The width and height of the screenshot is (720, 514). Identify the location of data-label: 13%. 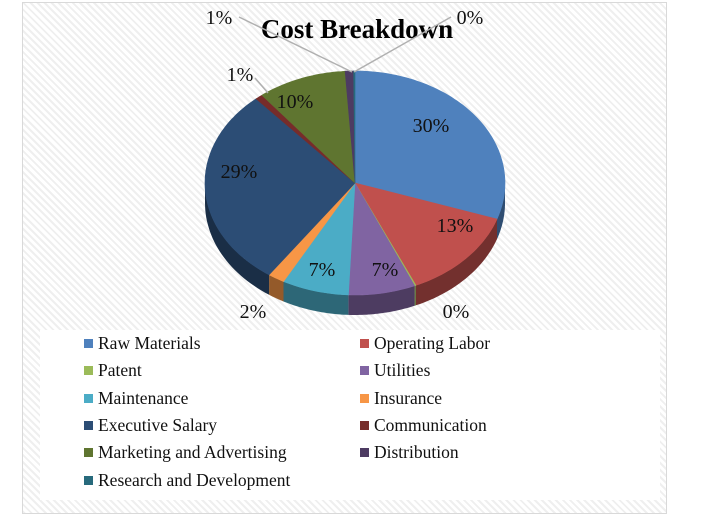
(455, 226).